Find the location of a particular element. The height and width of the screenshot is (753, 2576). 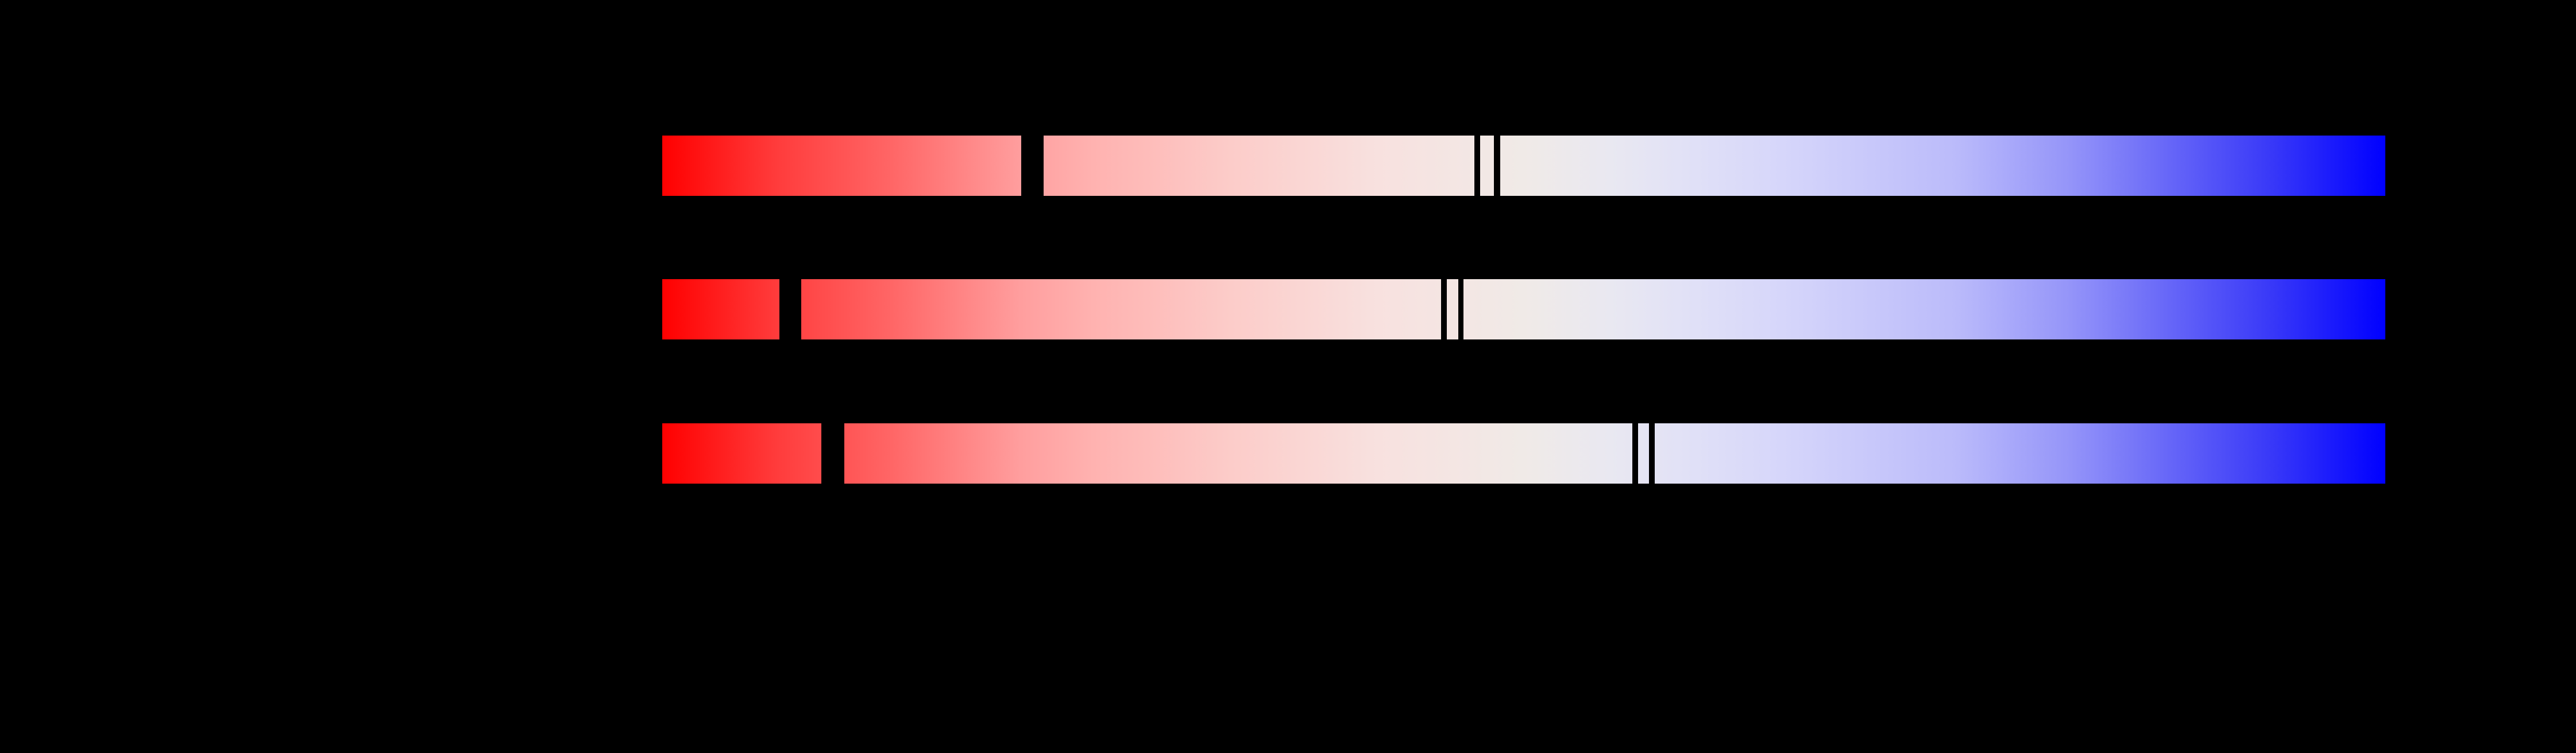

gradient-strip-top is located at coordinates (1523, 166).